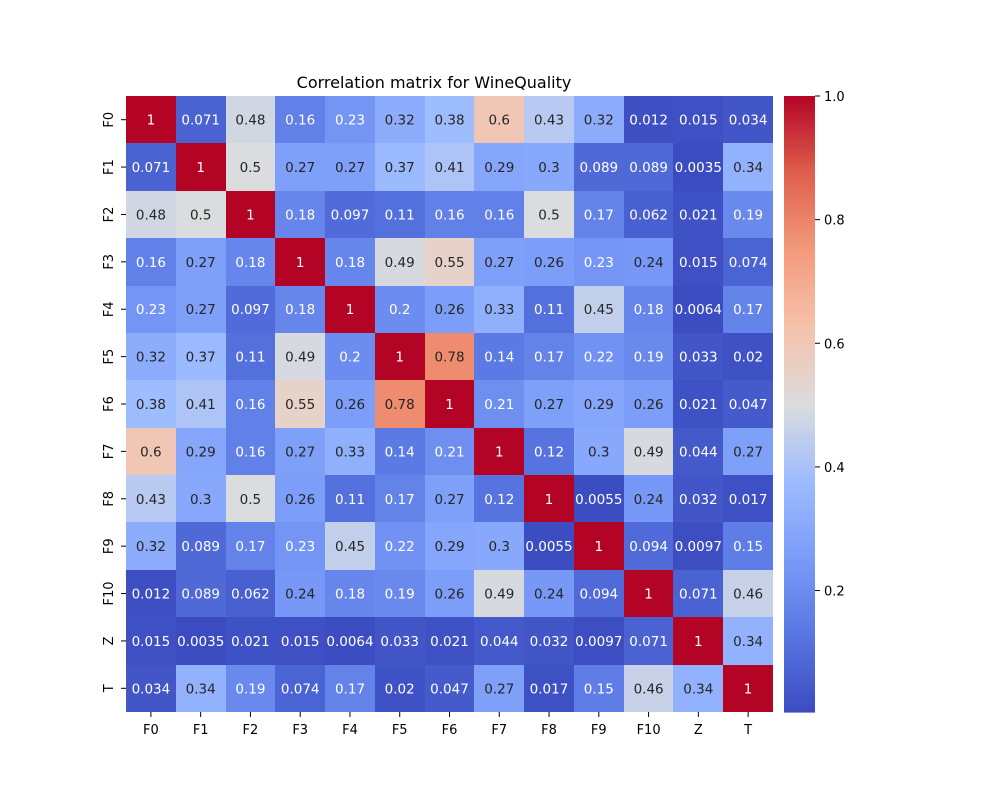  What do you see at coordinates (834, 592) in the screenshot?
I see `colorbar-tick-label: 0.2` at bounding box center [834, 592].